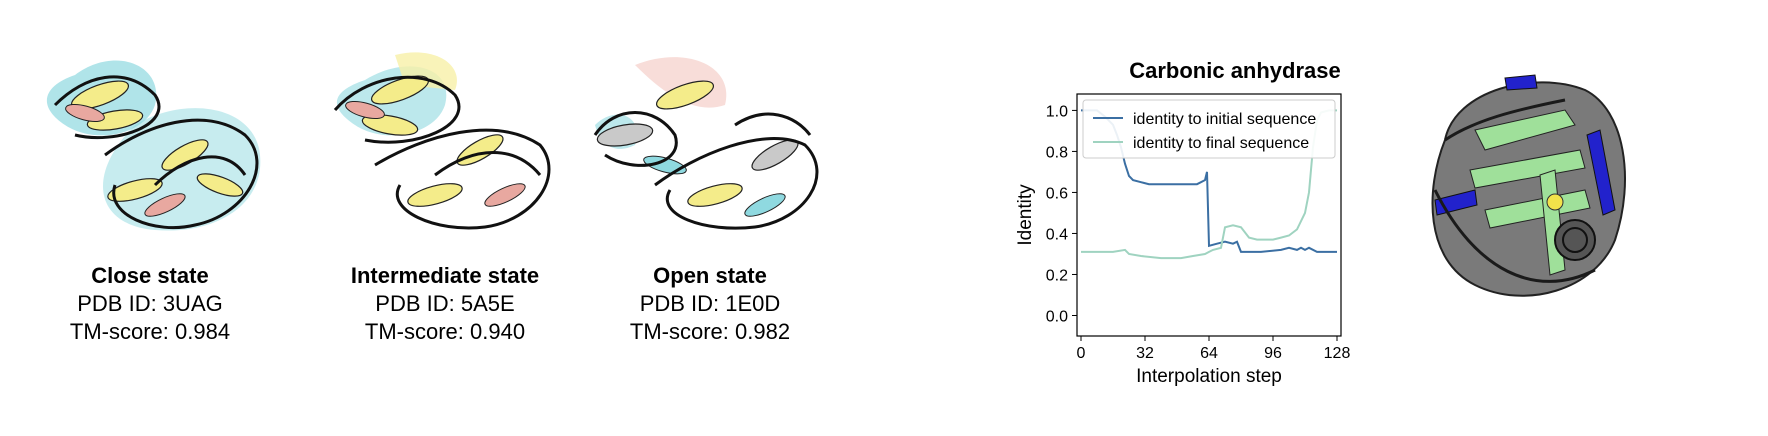  What do you see at coordinates (1235, 70) in the screenshot?
I see `chart-title: Carbonic anhydrase` at bounding box center [1235, 70].